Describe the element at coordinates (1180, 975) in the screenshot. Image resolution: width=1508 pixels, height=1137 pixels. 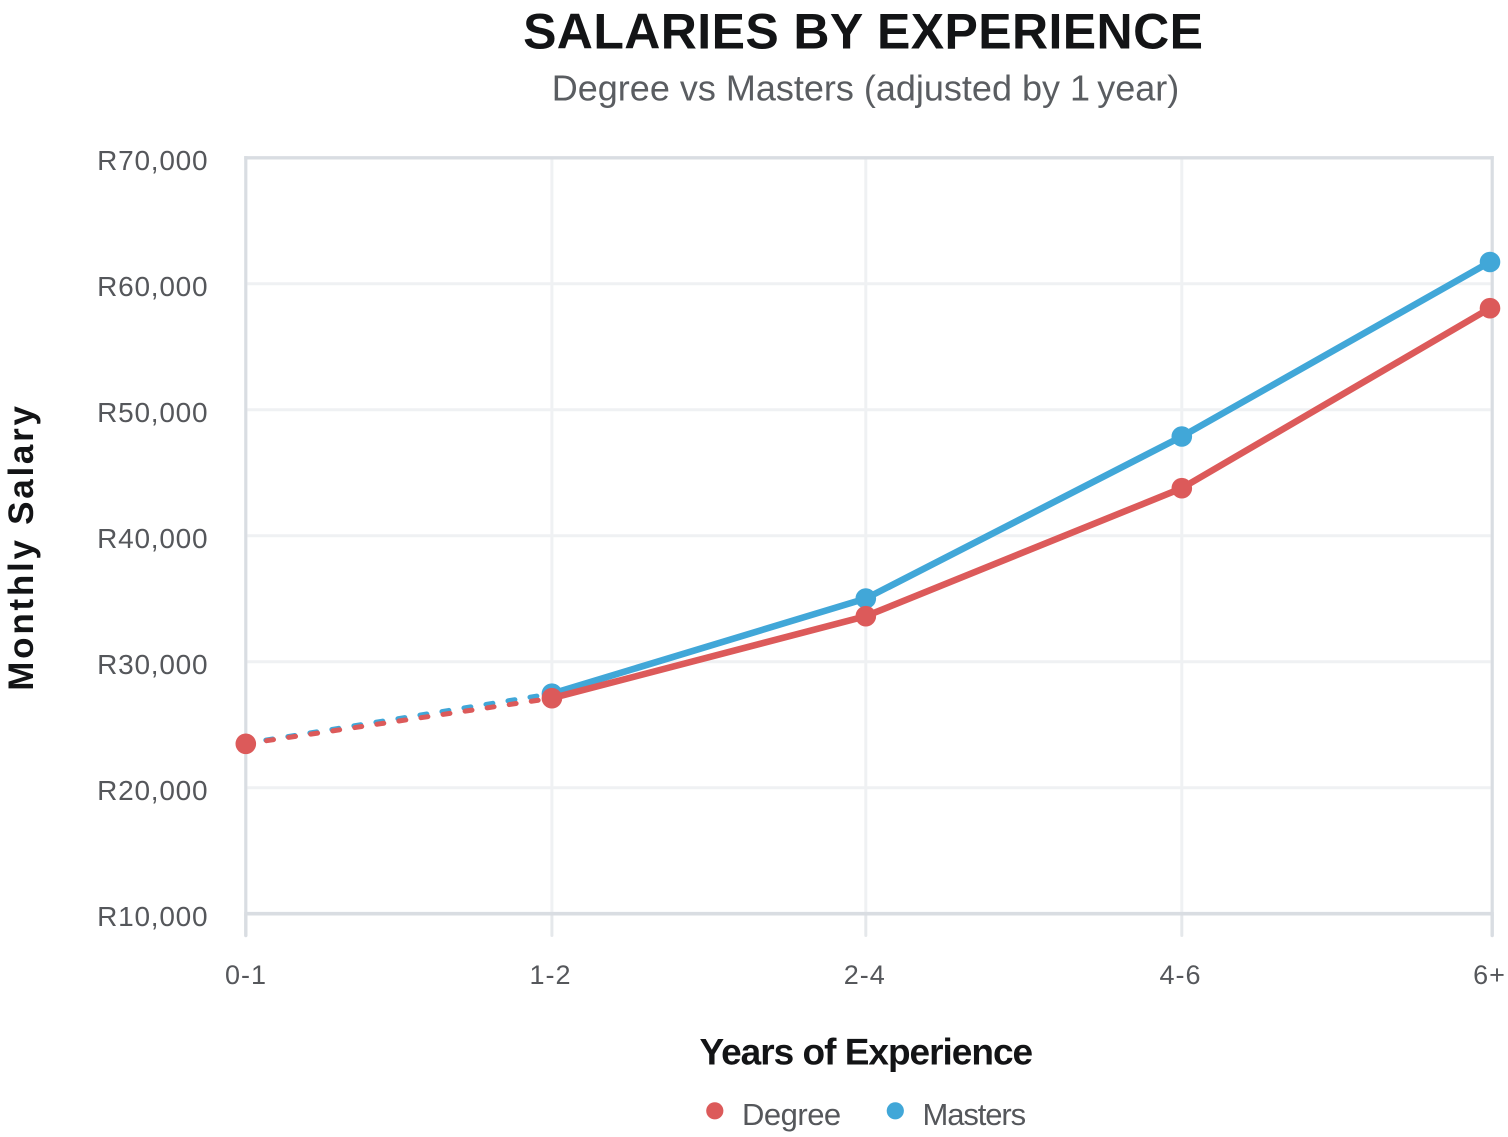
I see `svg-text: 4-6` at that location.